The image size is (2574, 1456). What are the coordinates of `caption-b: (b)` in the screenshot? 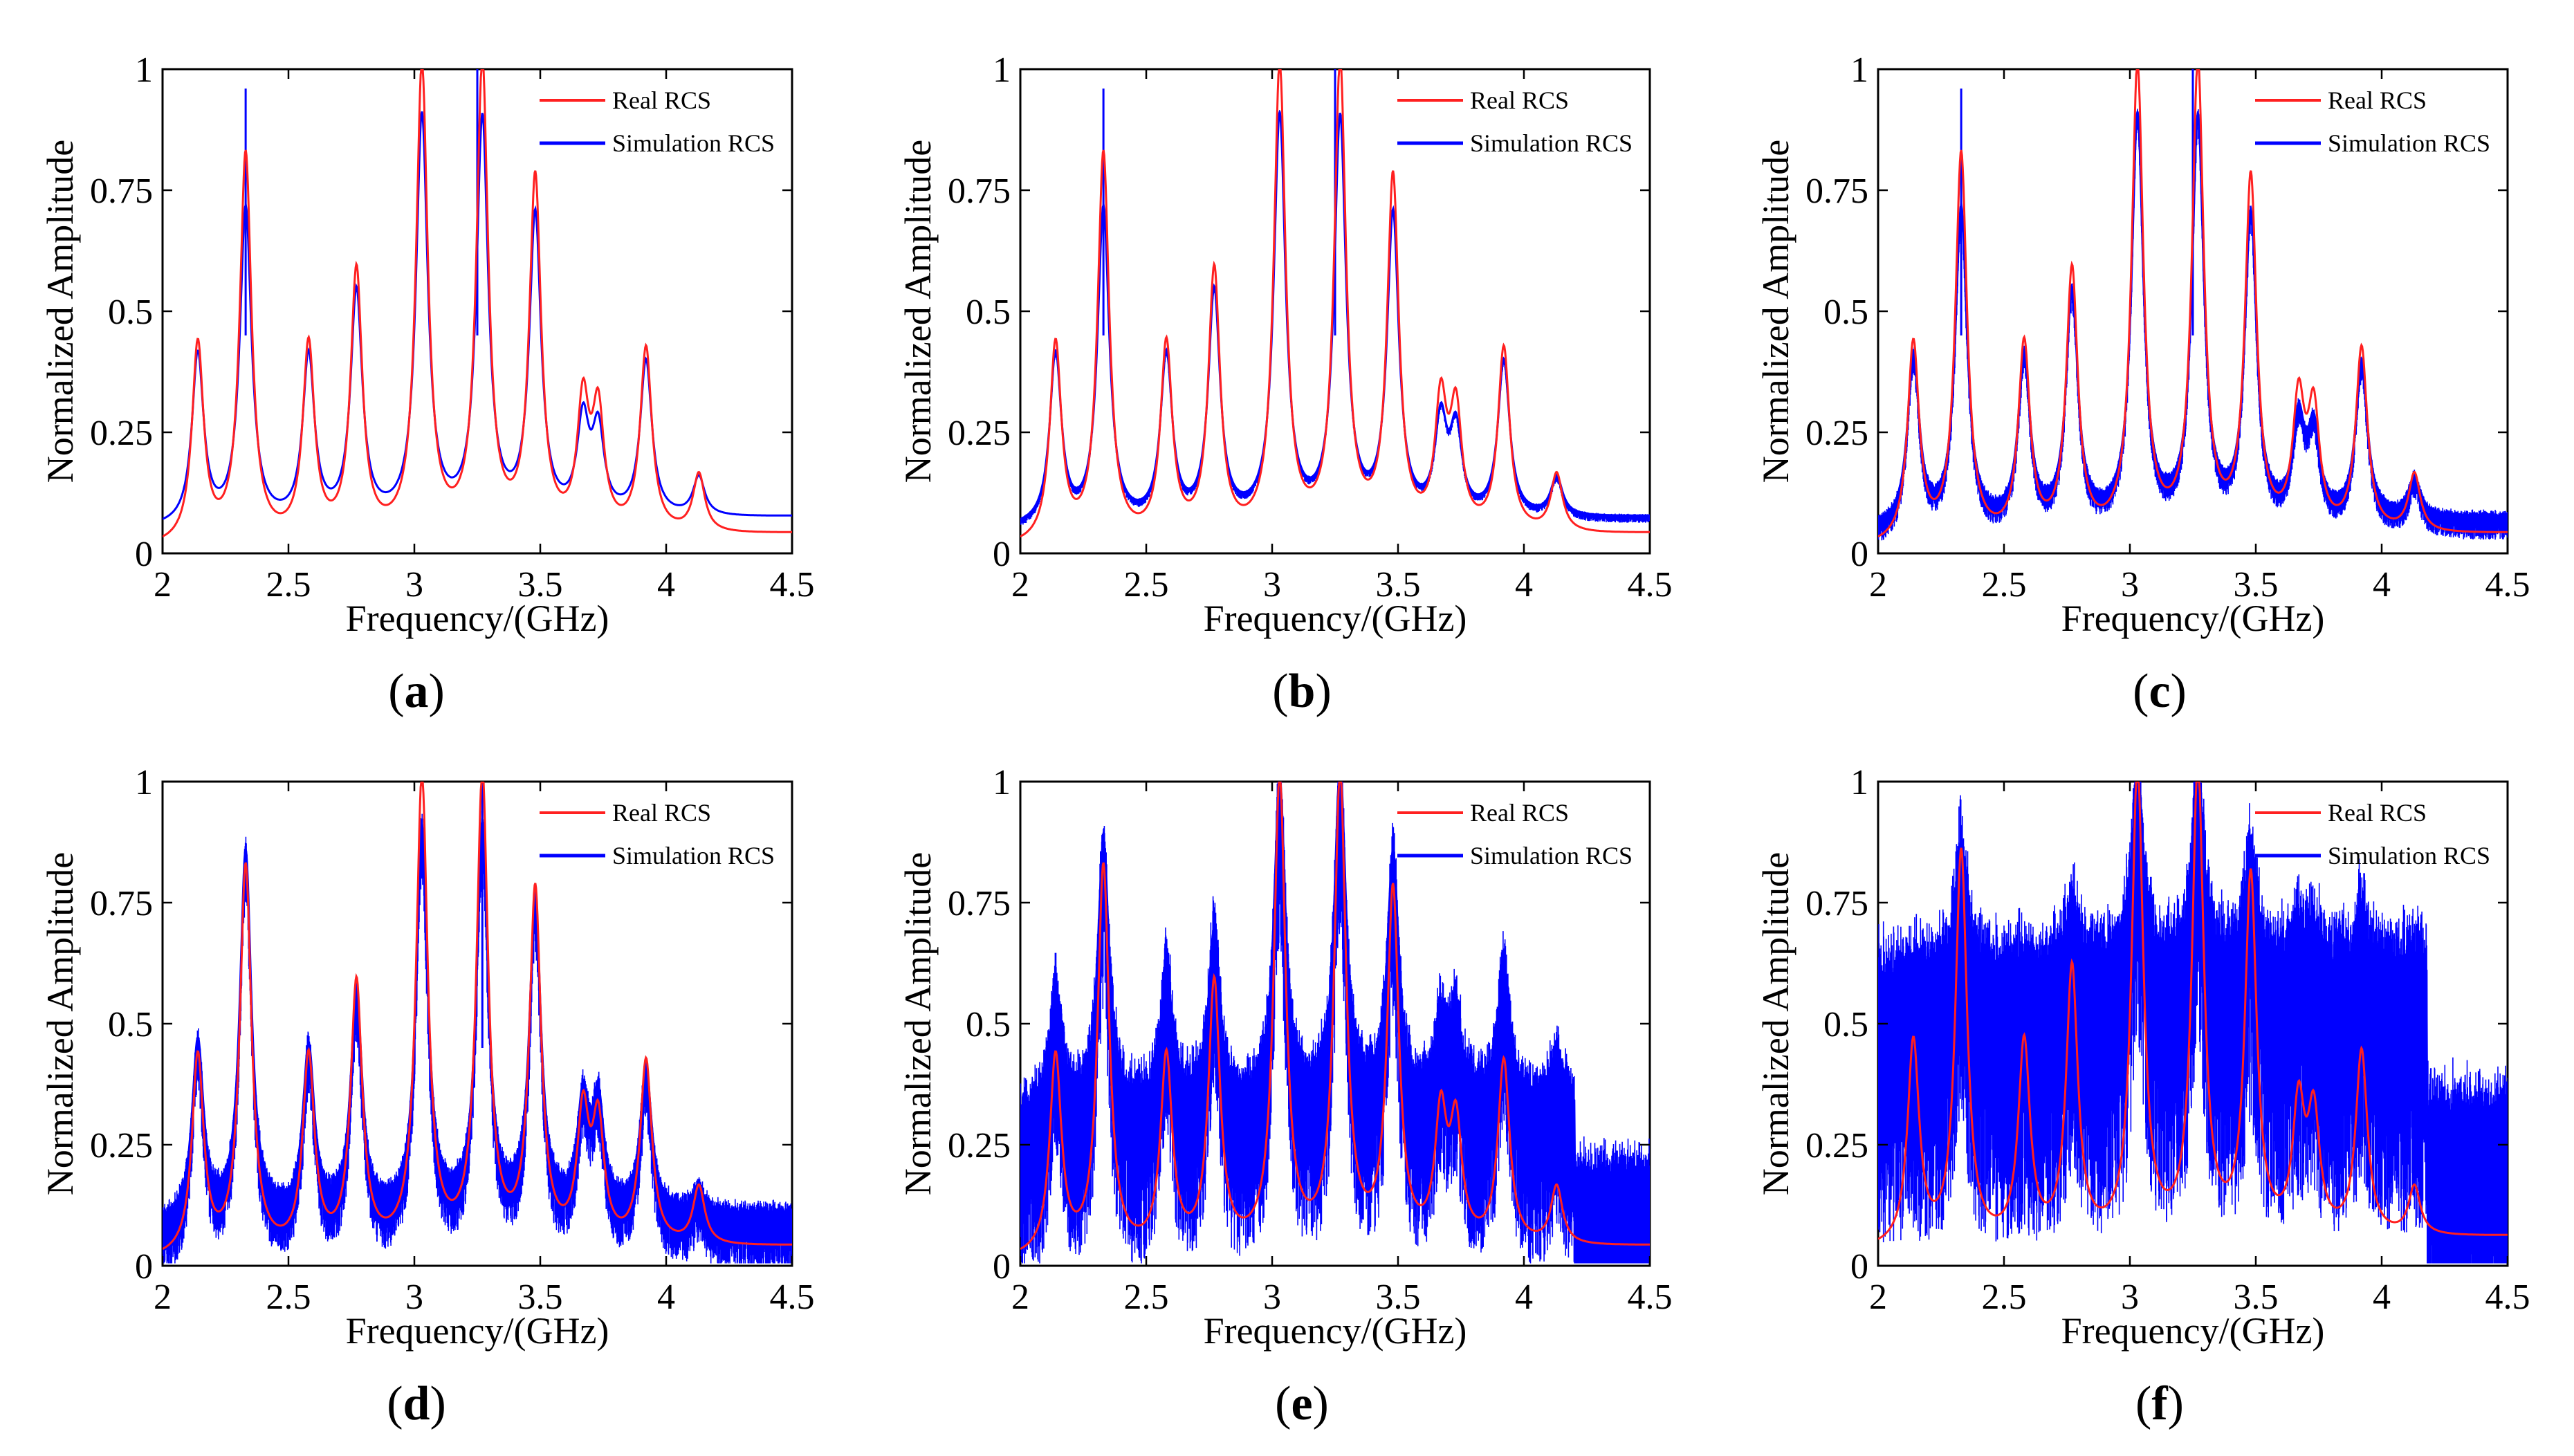 It's located at (1302, 691).